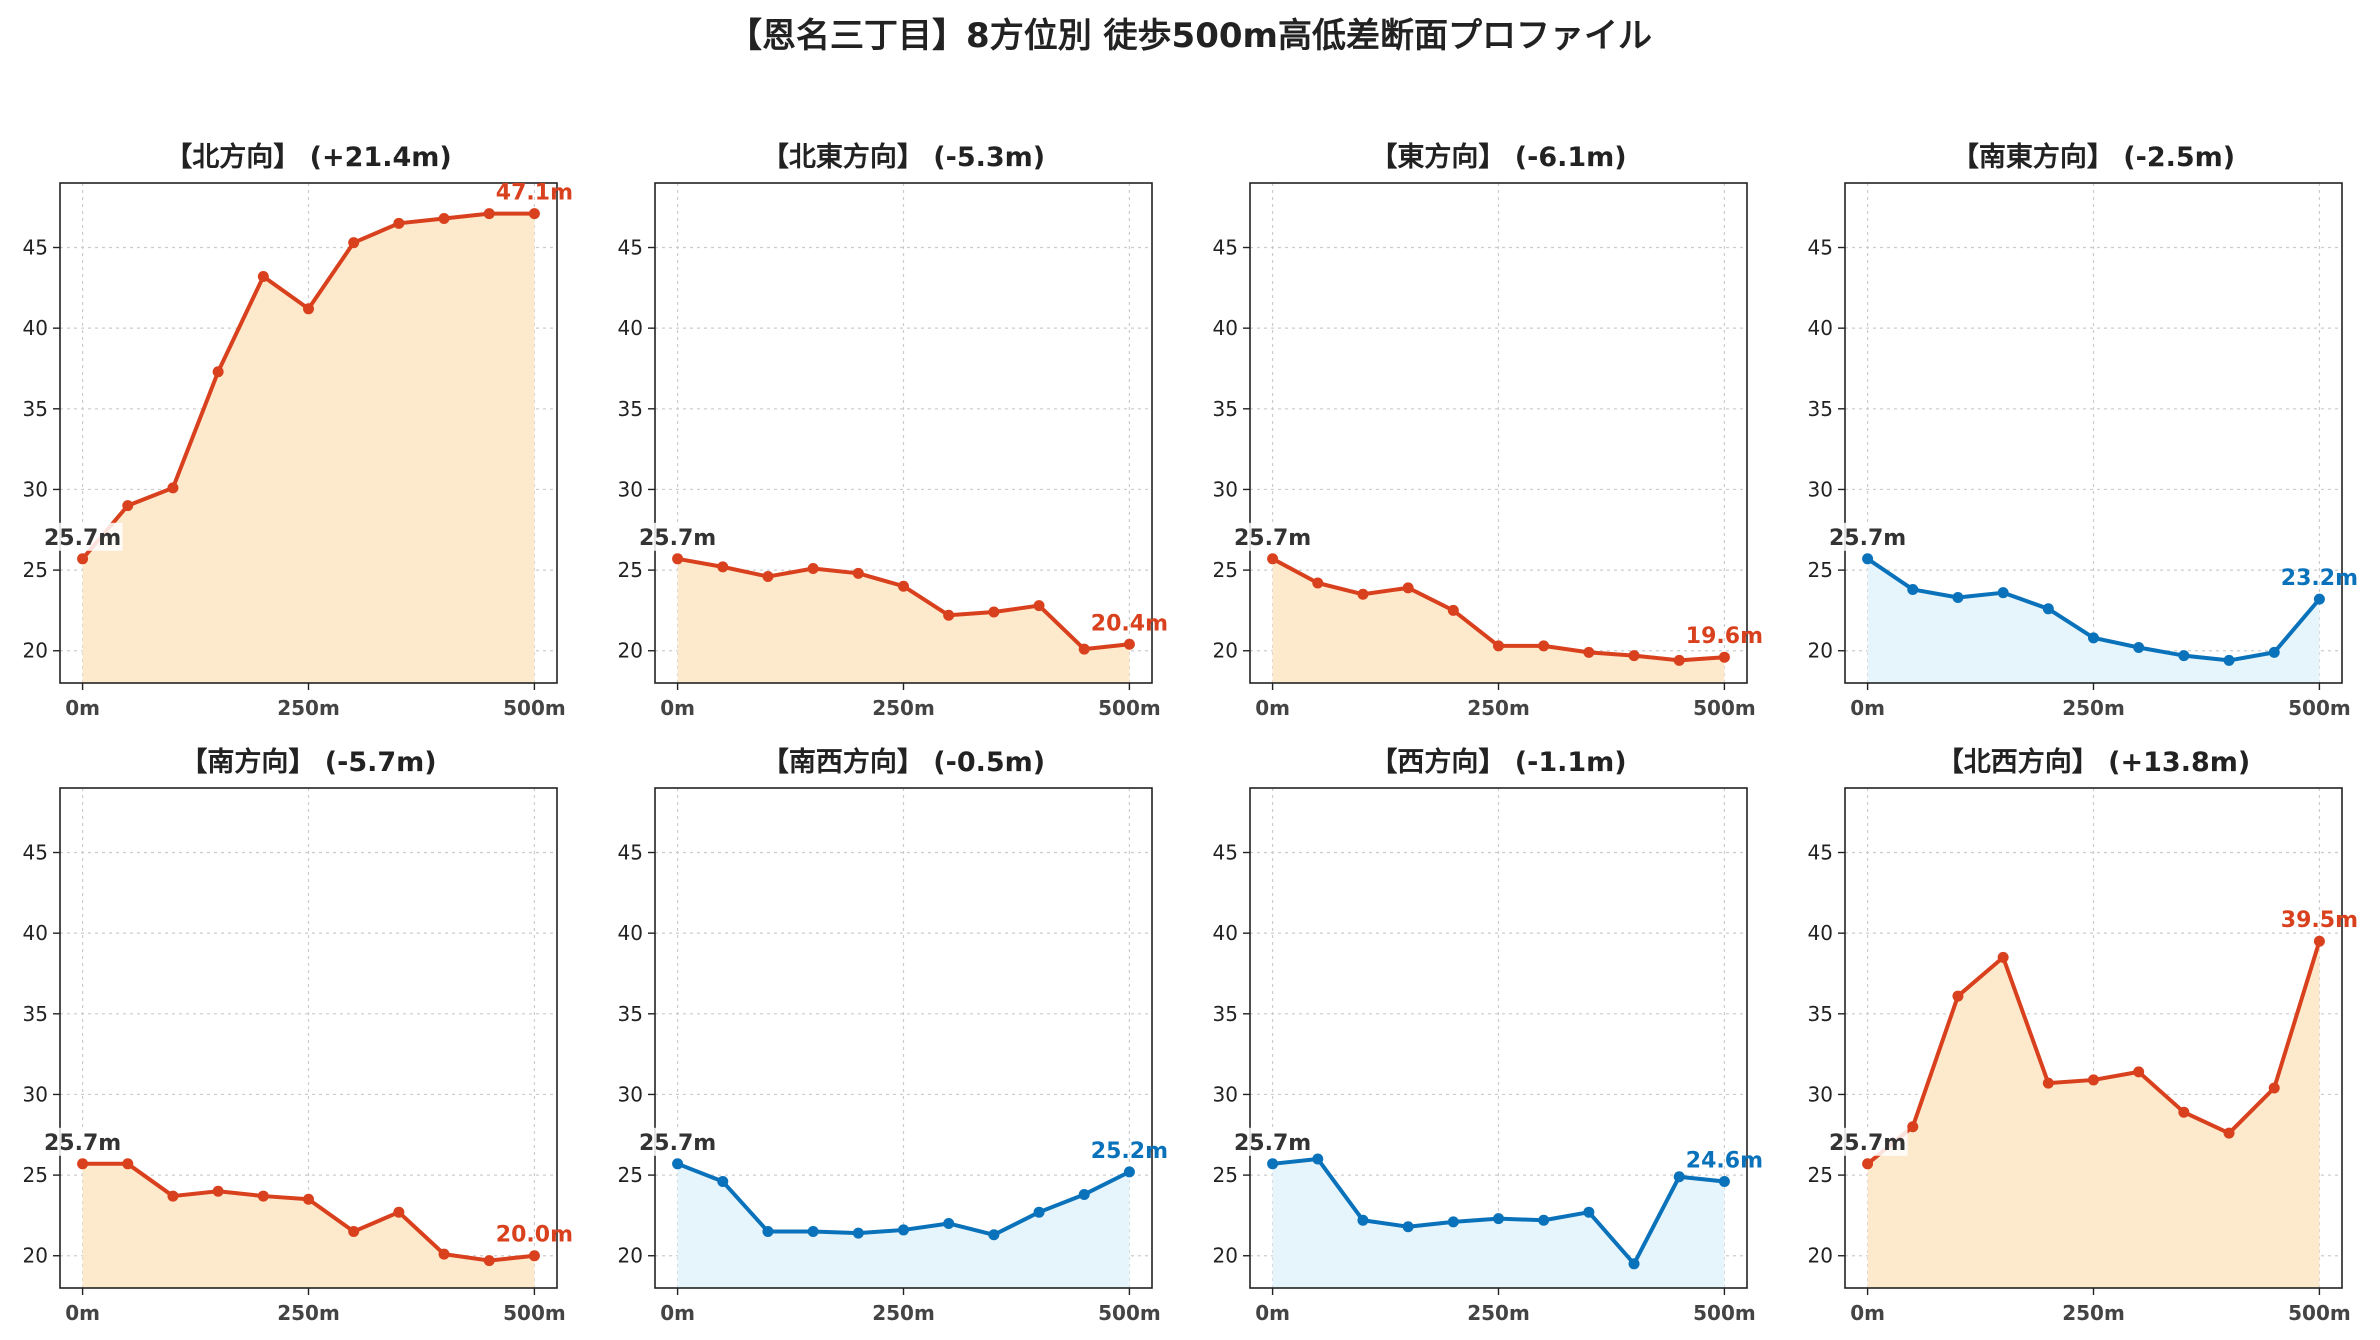 The image size is (2380, 1340). I want to click on end-value-label: 25.2m, so click(1129, 1151).